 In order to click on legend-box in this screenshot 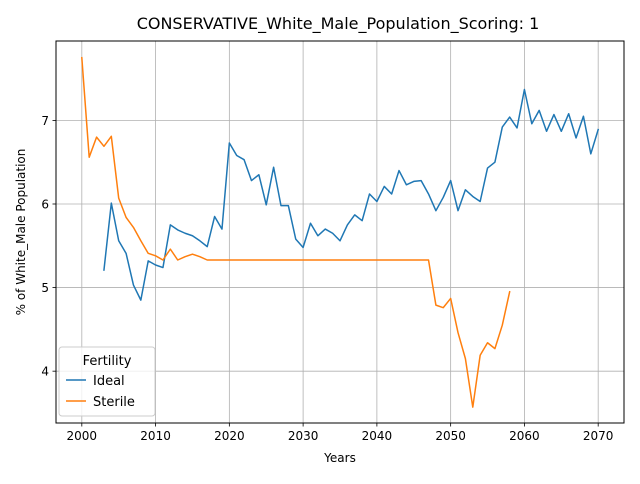, I will do `click(107, 381)`.